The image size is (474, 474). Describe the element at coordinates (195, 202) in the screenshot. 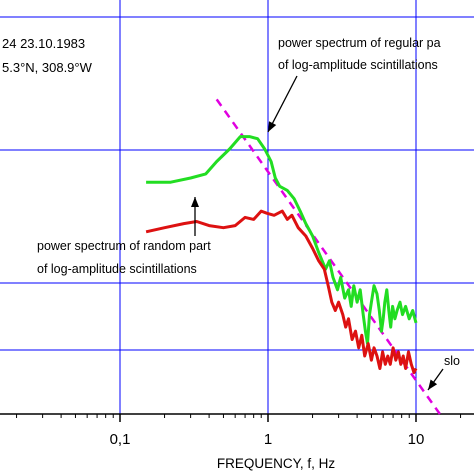

I see `random-part-arrow-head` at that location.